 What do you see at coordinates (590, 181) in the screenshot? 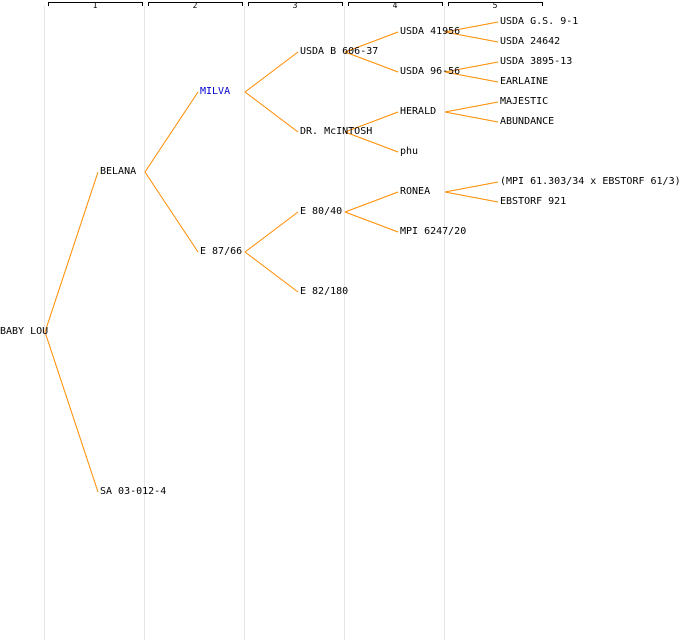
I see `node-mpi-ebstorf-cross: (MPI 61.303/34 x EBSTORF 61/3)` at bounding box center [590, 181].